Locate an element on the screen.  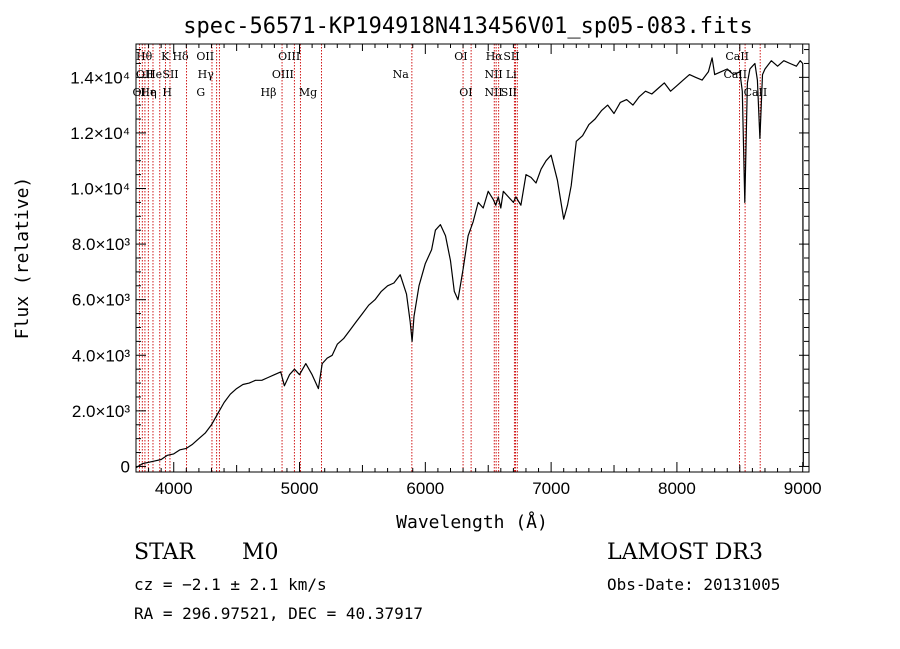
x-tick-label: 7000 is located at coordinates (551, 488).